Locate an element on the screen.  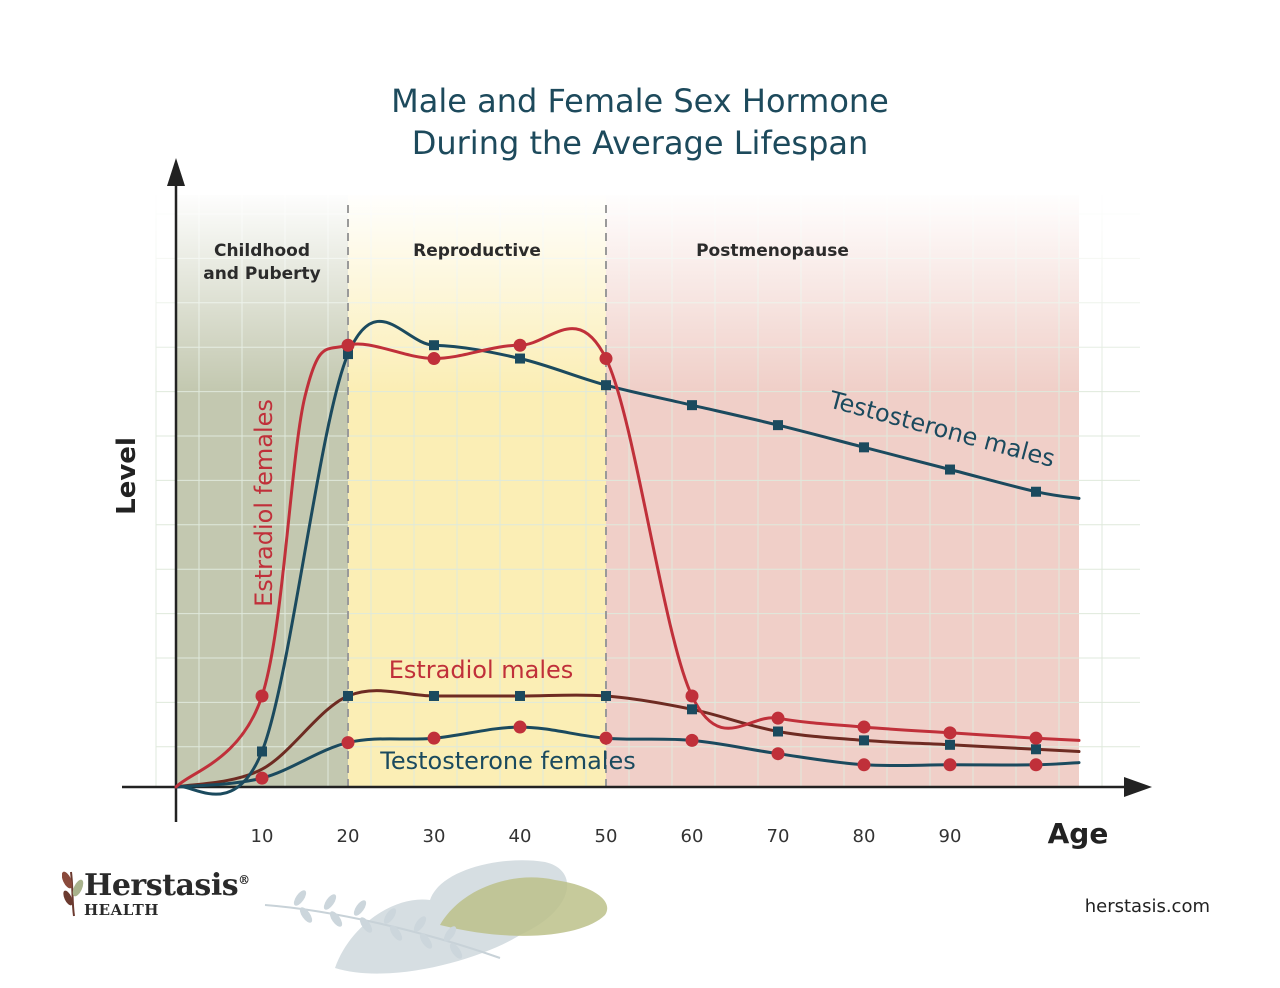
y-axis-label: Level is located at coordinates (127, 476).